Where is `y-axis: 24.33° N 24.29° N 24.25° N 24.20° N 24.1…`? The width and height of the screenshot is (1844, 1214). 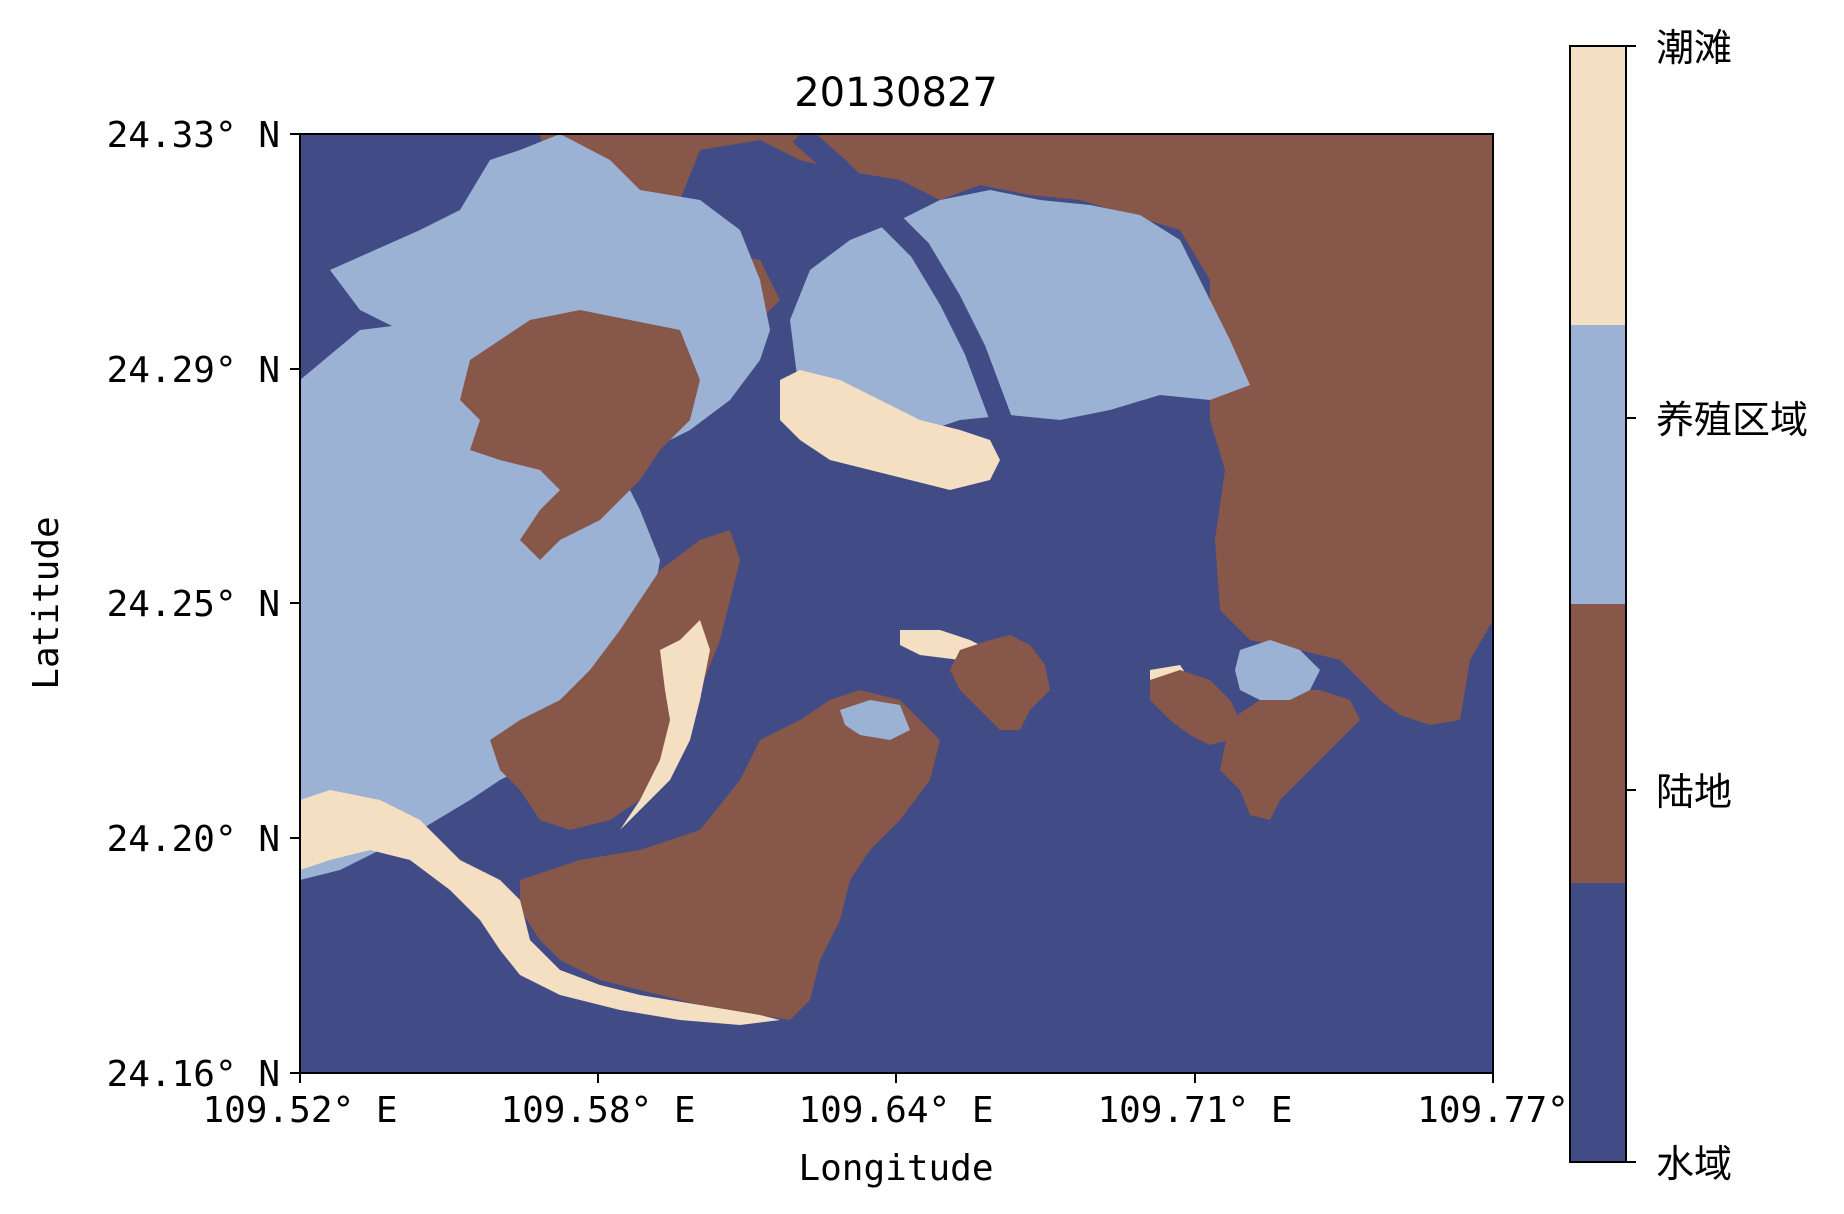 y-axis: 24.33° N 24.29° N 24.25° N 24.20° N 24.1… is located at coordinates (163, 605).